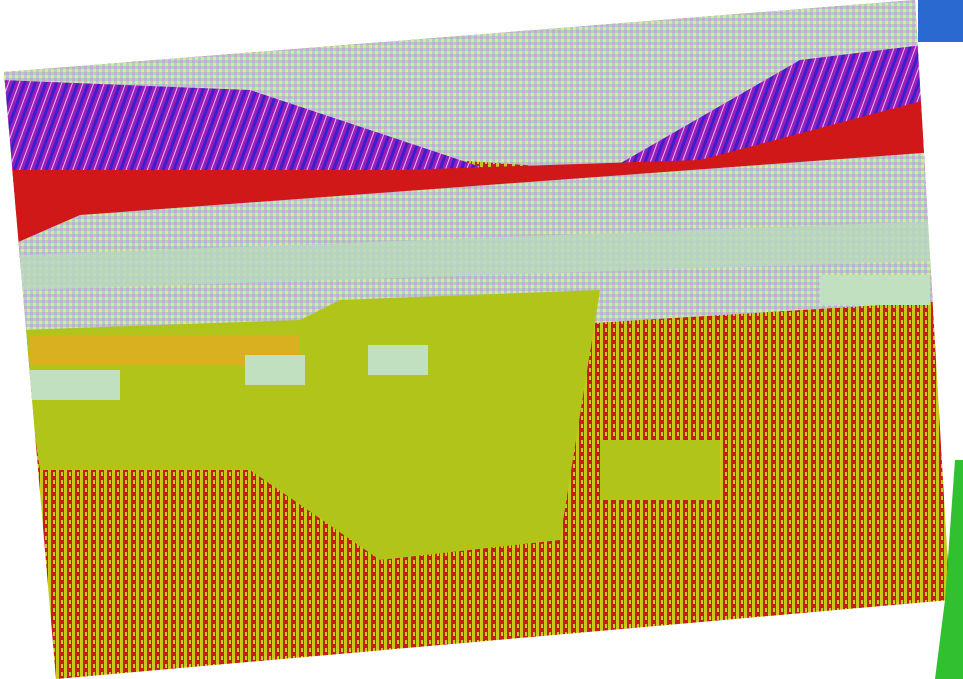 Image resolution: width=963 pixels, height=679 pixels. What do you see at coordinates (485, 255) in the screenshot?
I see `pale-strip` at bounding box center [485, 255].